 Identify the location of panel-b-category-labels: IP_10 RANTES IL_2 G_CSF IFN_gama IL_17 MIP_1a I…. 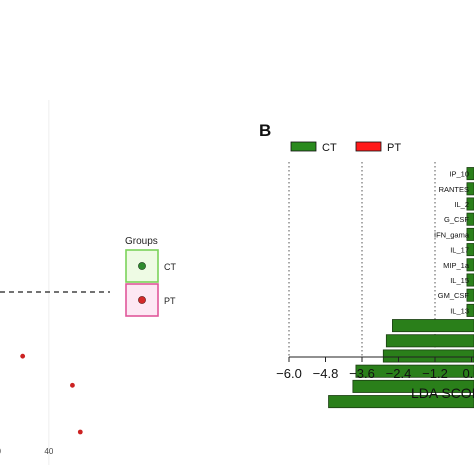
(452, 243).